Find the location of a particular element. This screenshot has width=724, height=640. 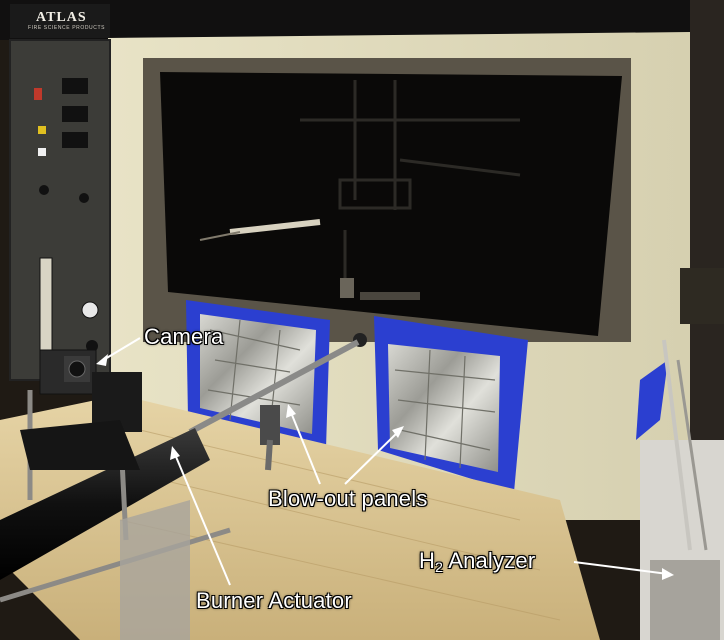

h2-subscript: 2 is located at coordinates (439, 567).